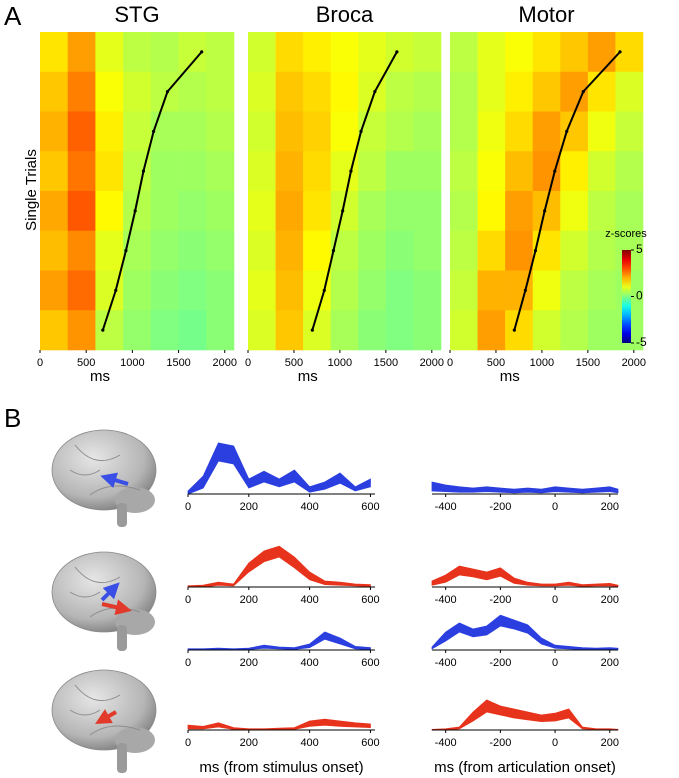 The width and height of the screenshot is (679, 778). Describe the element at coordinates (345, 14) in the screenshot. I see `chart-title: Broca` at that location.